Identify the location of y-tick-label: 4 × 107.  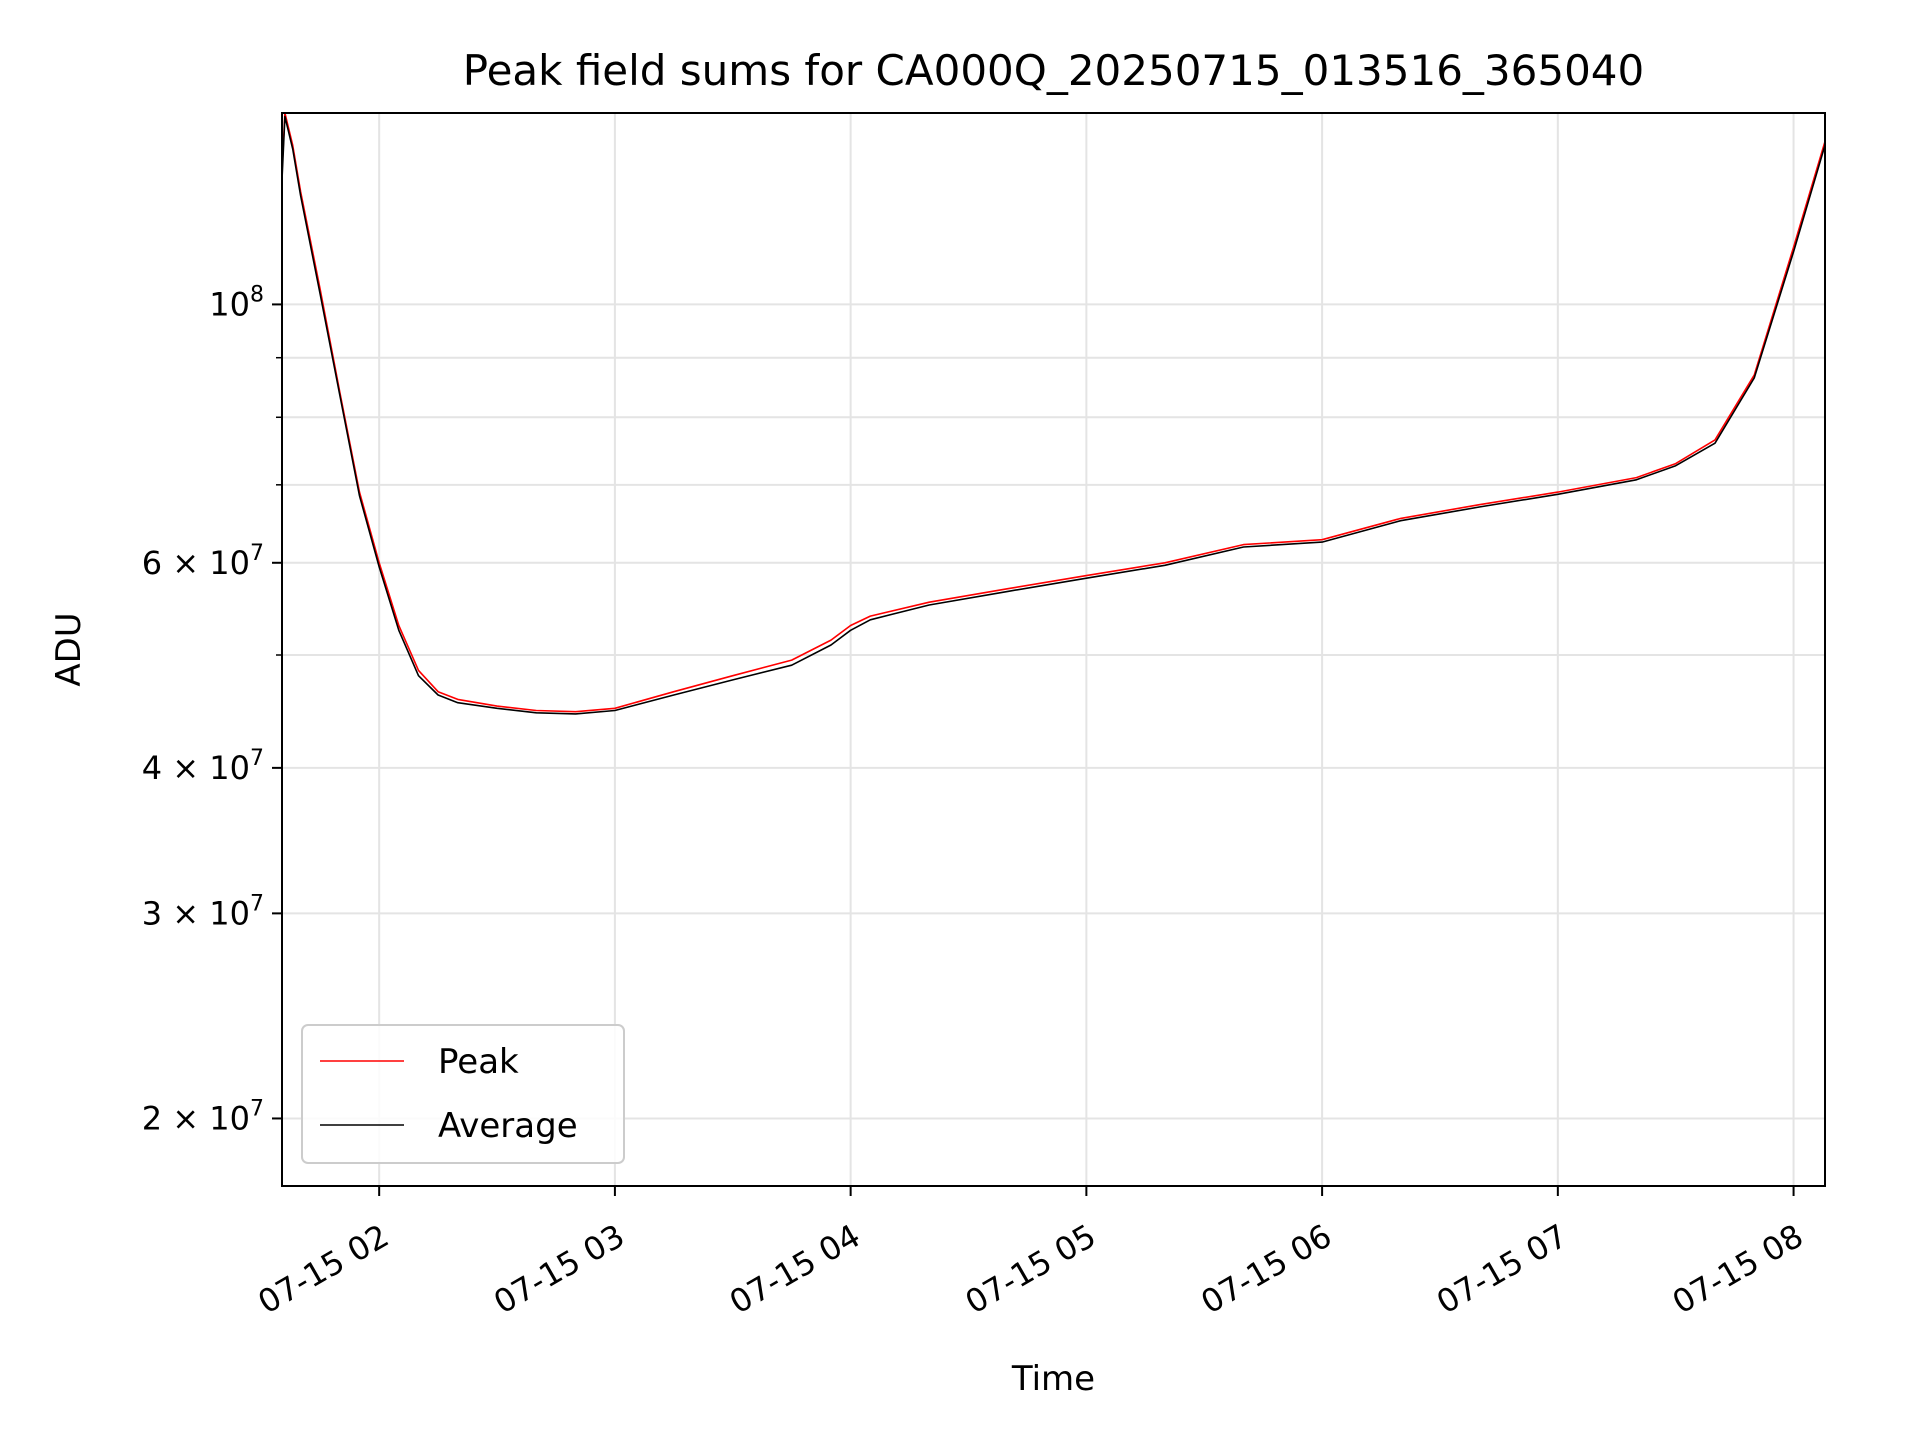
(203, 766).